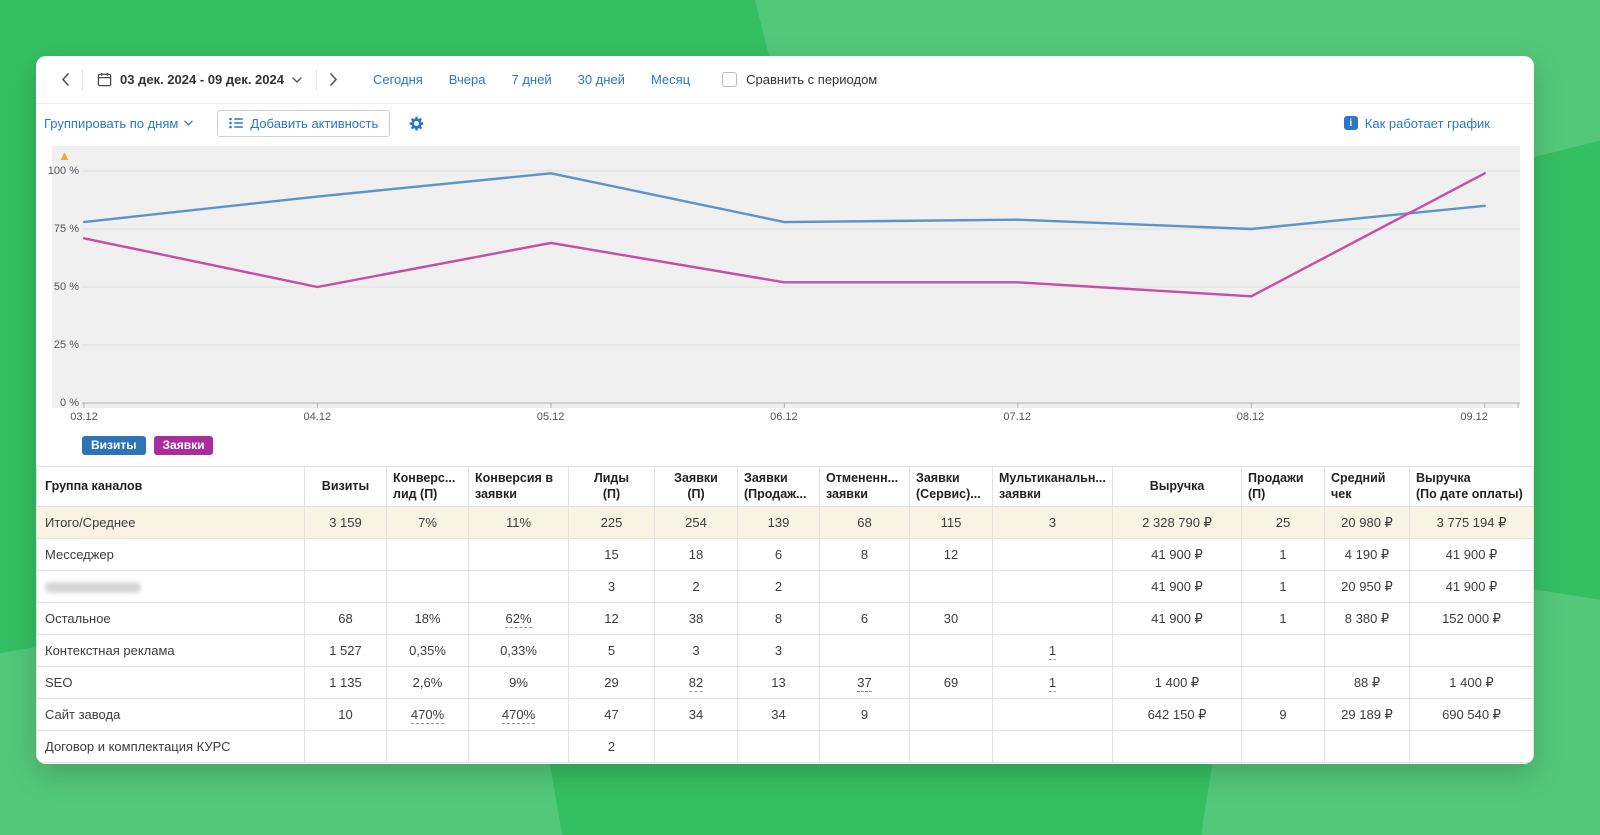 This screenshot has height=835, width=1600. I want to click on data-cell: 62%, so click(518, 619).